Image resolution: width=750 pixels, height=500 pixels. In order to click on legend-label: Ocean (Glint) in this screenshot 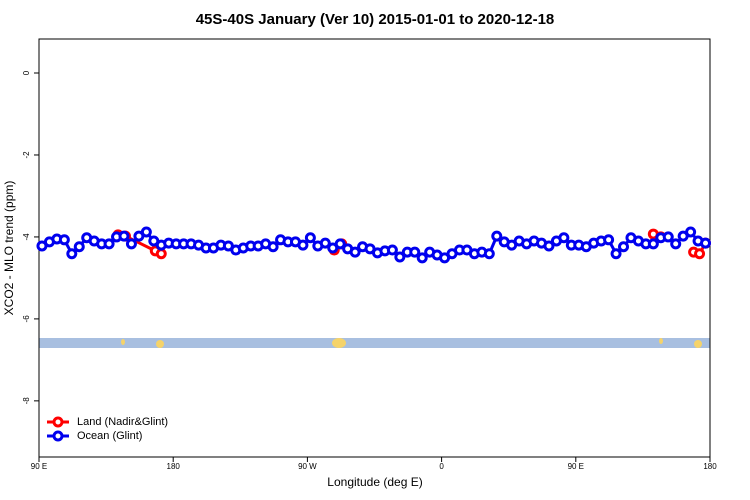, I will do `click(109, 436)`.